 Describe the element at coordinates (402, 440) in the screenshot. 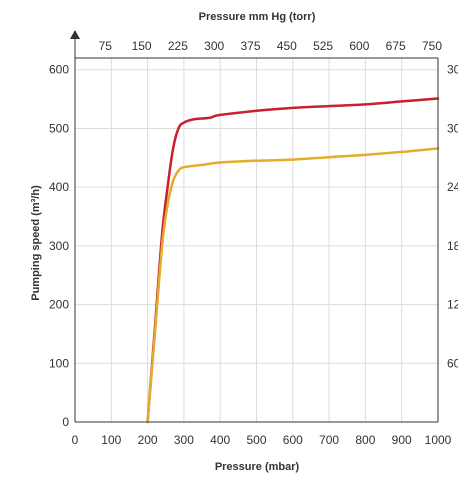

I see `x-tick-label: 900` at that location.